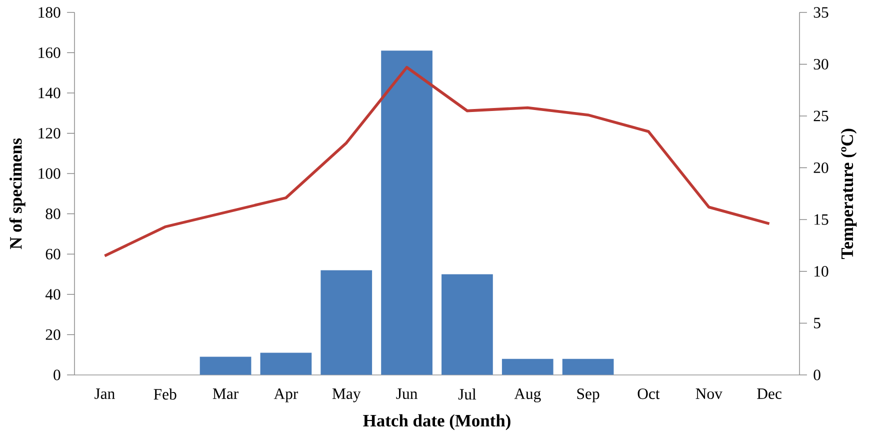 The image size is (874, 439). What do you see at coordinates (407, 393) in the screenshot?
I see `x-tick-label: Jun` at bounding box center [407, 393].